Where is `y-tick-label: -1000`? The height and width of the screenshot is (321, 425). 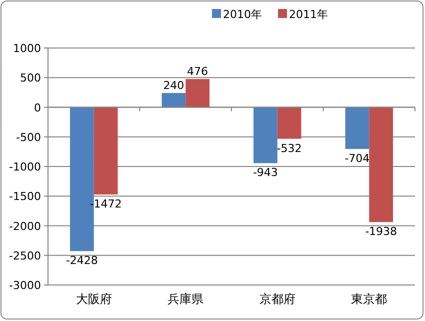 y-tick-label: -1000 is located at coordinates (25, 167).